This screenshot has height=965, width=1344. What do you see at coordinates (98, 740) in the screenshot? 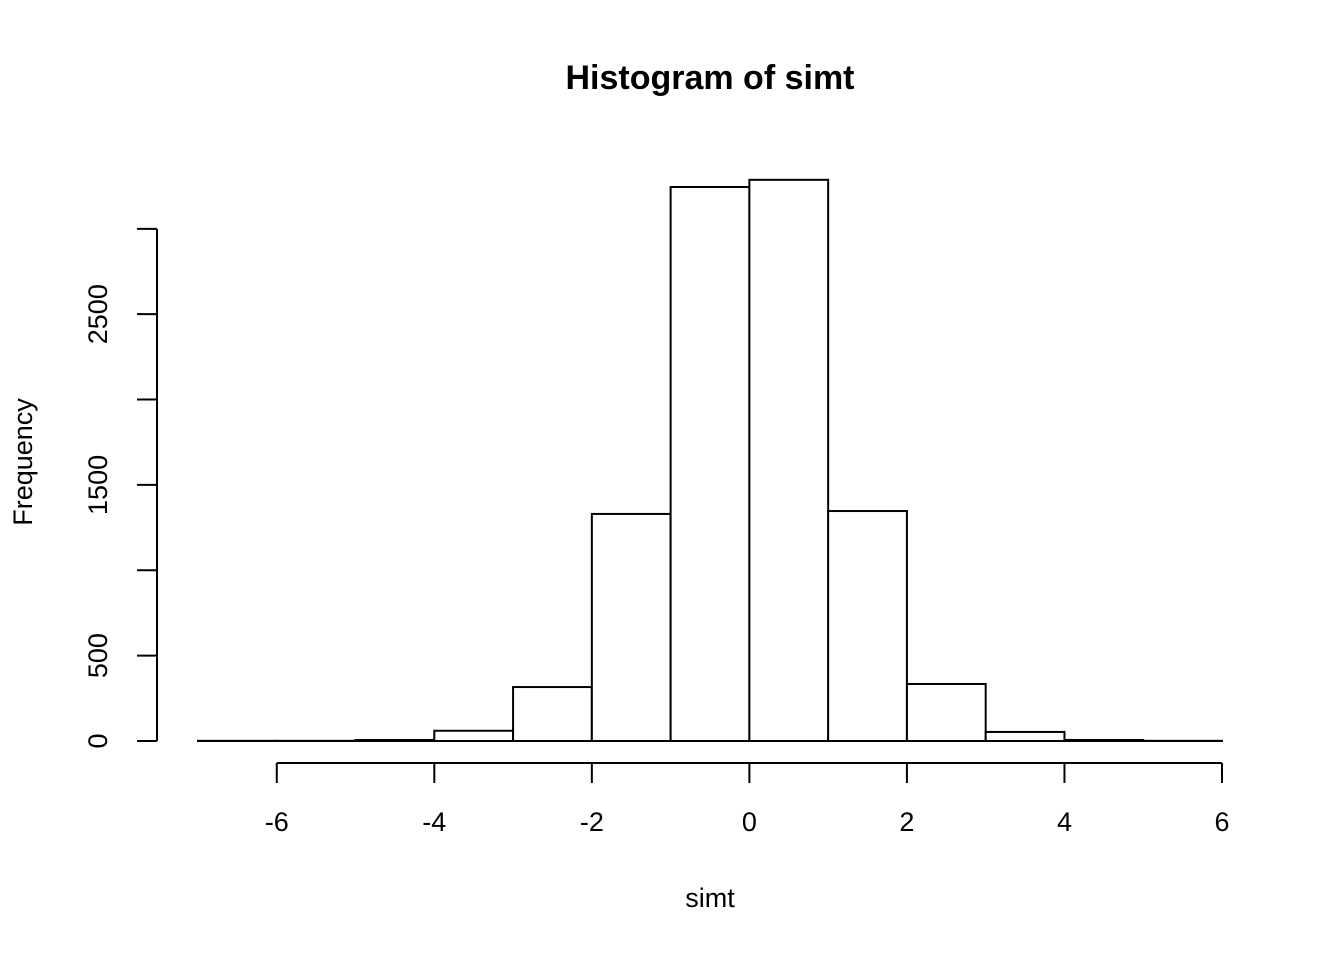
I see `y-tick-label: 0` at bounding box center [98, 740].